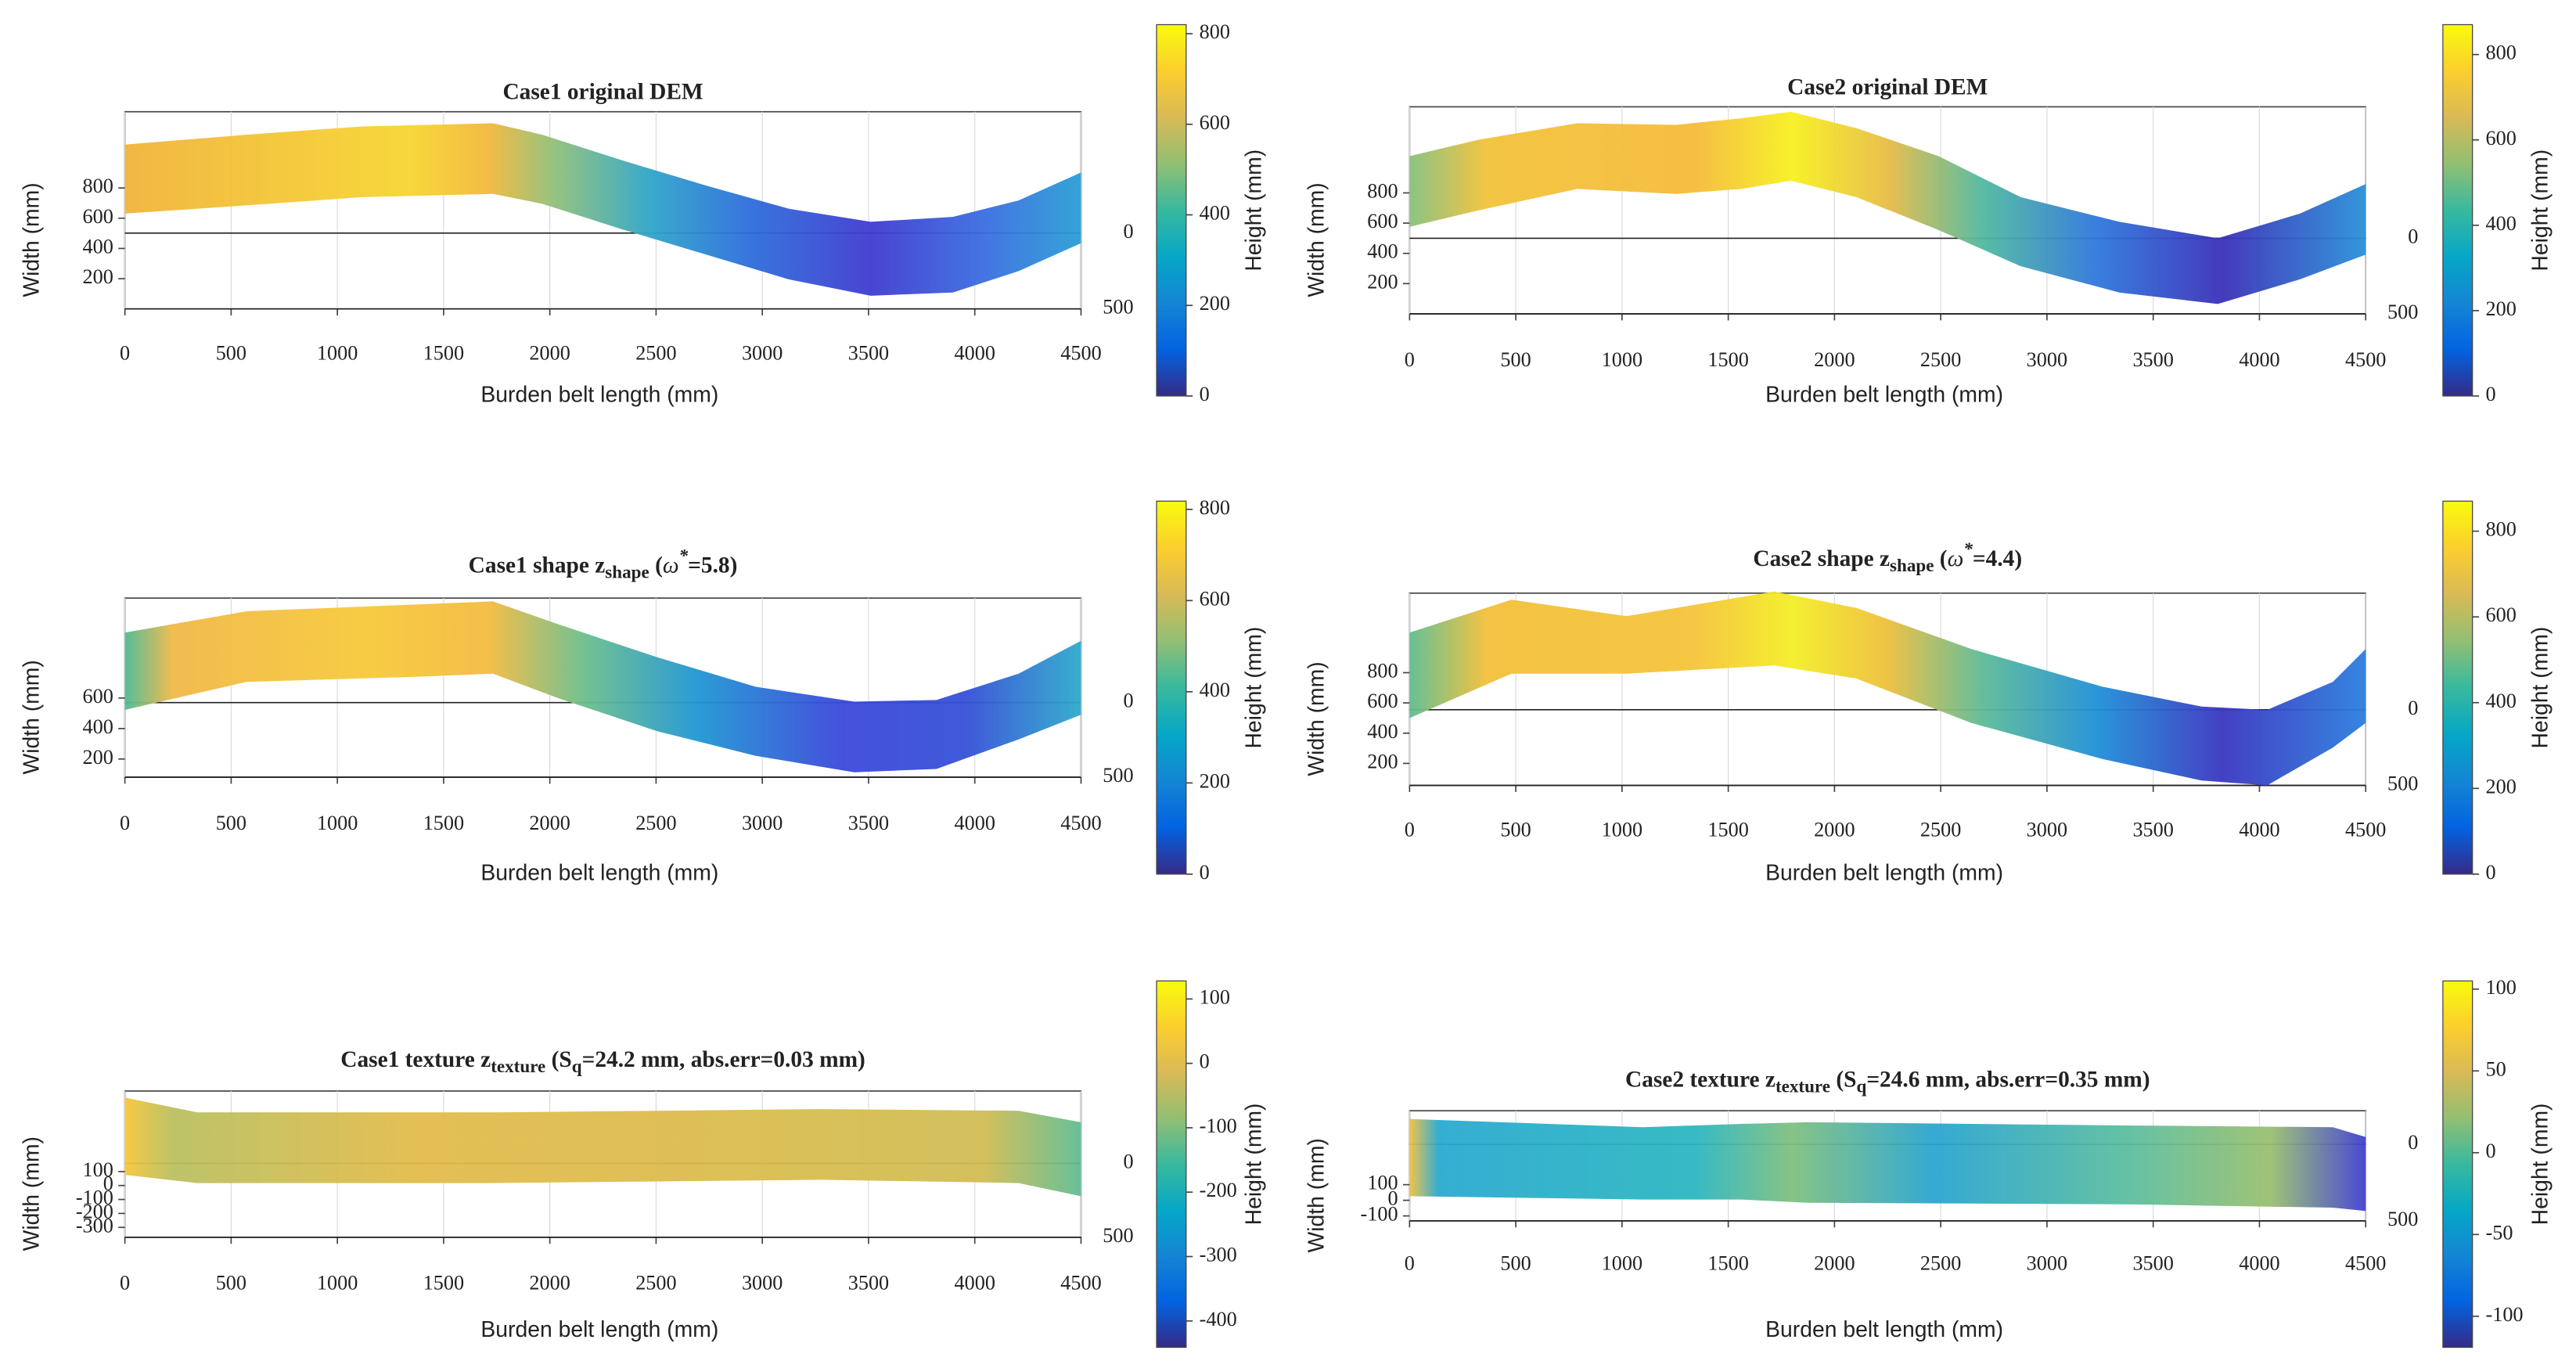 Image resolution: width=2576 pixels, height=1372 pixels. Describe the element at coordinates (1382, 671) in the screenshot. I see `y-tick-label: 800` at that location.